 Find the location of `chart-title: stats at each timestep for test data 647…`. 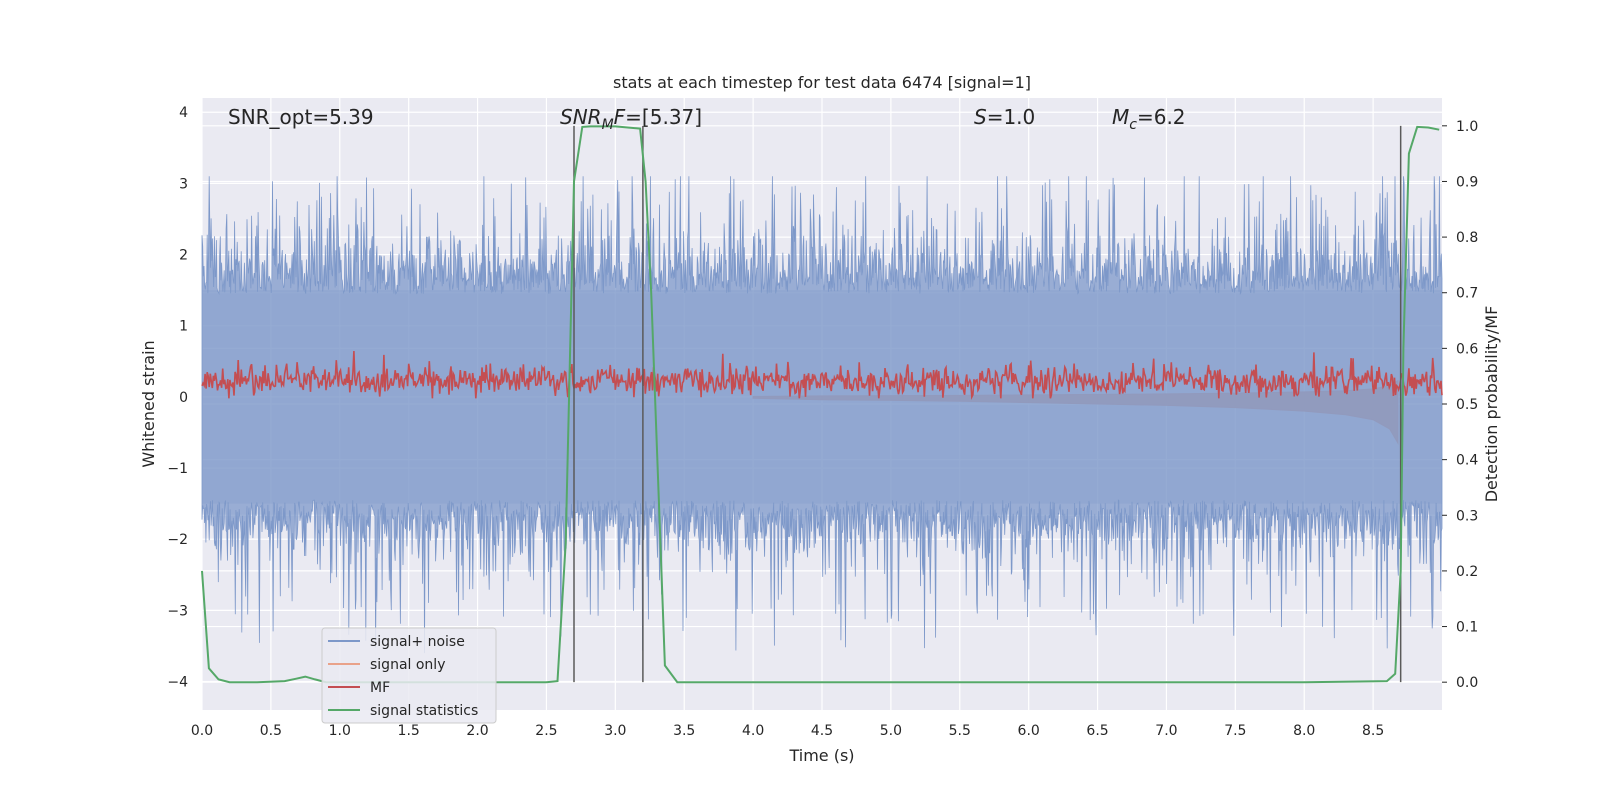

chart-title: stats at each timestep for test data 647… is located at coordinates (822, 82).